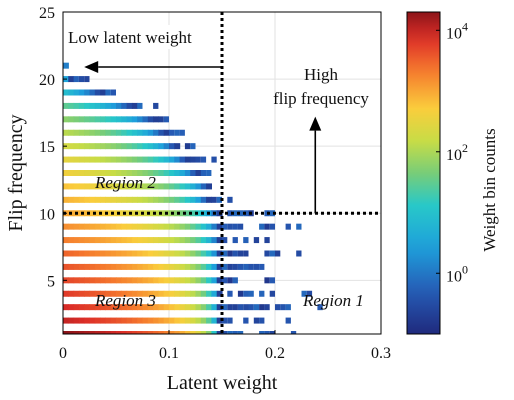  Describe the element at coordinates (53, 147) in the screenshot. I see `y-ticks: 5 10 15 20 25` at that location.